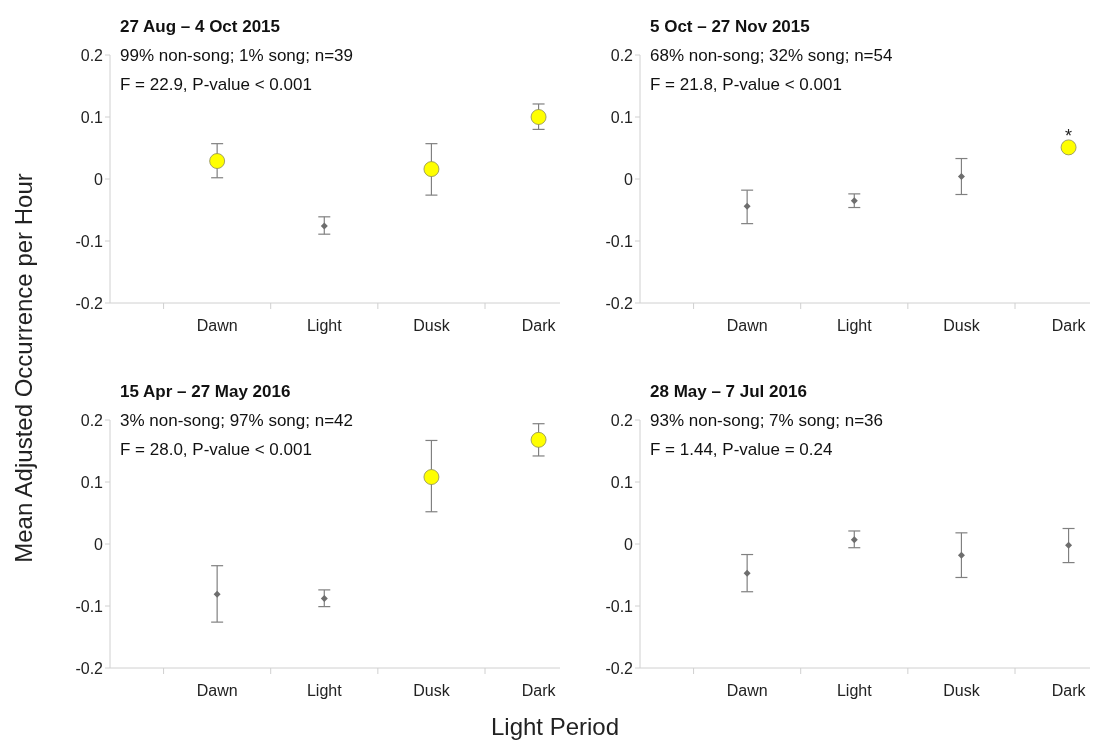 This screenshot has width=1110, height=755. Describe the element at coordinates (729, 392) in the screenshot. I see `chart-title: 28 May – 7 Jul 2016` at that location.